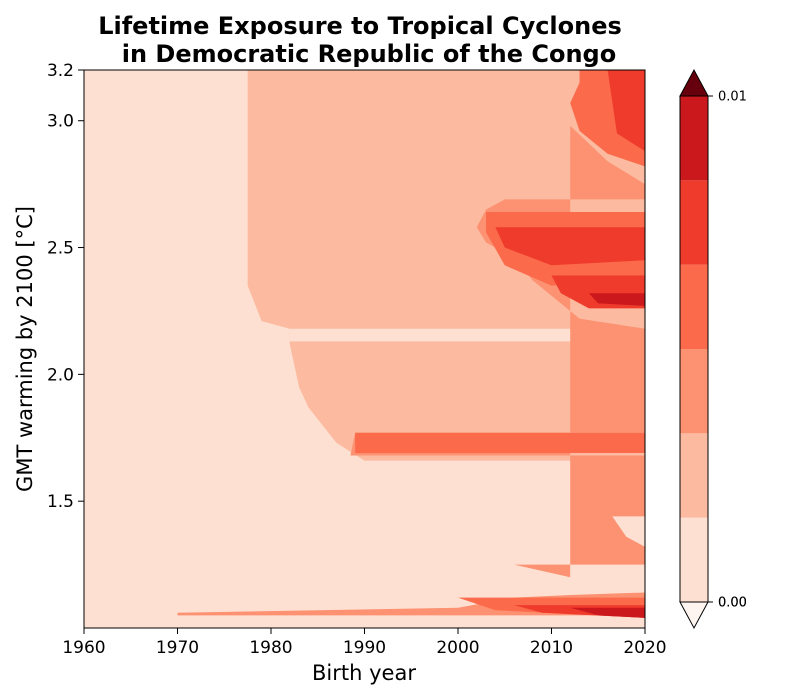 Image resolution: width=800 pixels, height=700 pixels. Describe the element at coordinates (83, 648) in the screenshot. I see `x-tick-label: 1960` at that location.